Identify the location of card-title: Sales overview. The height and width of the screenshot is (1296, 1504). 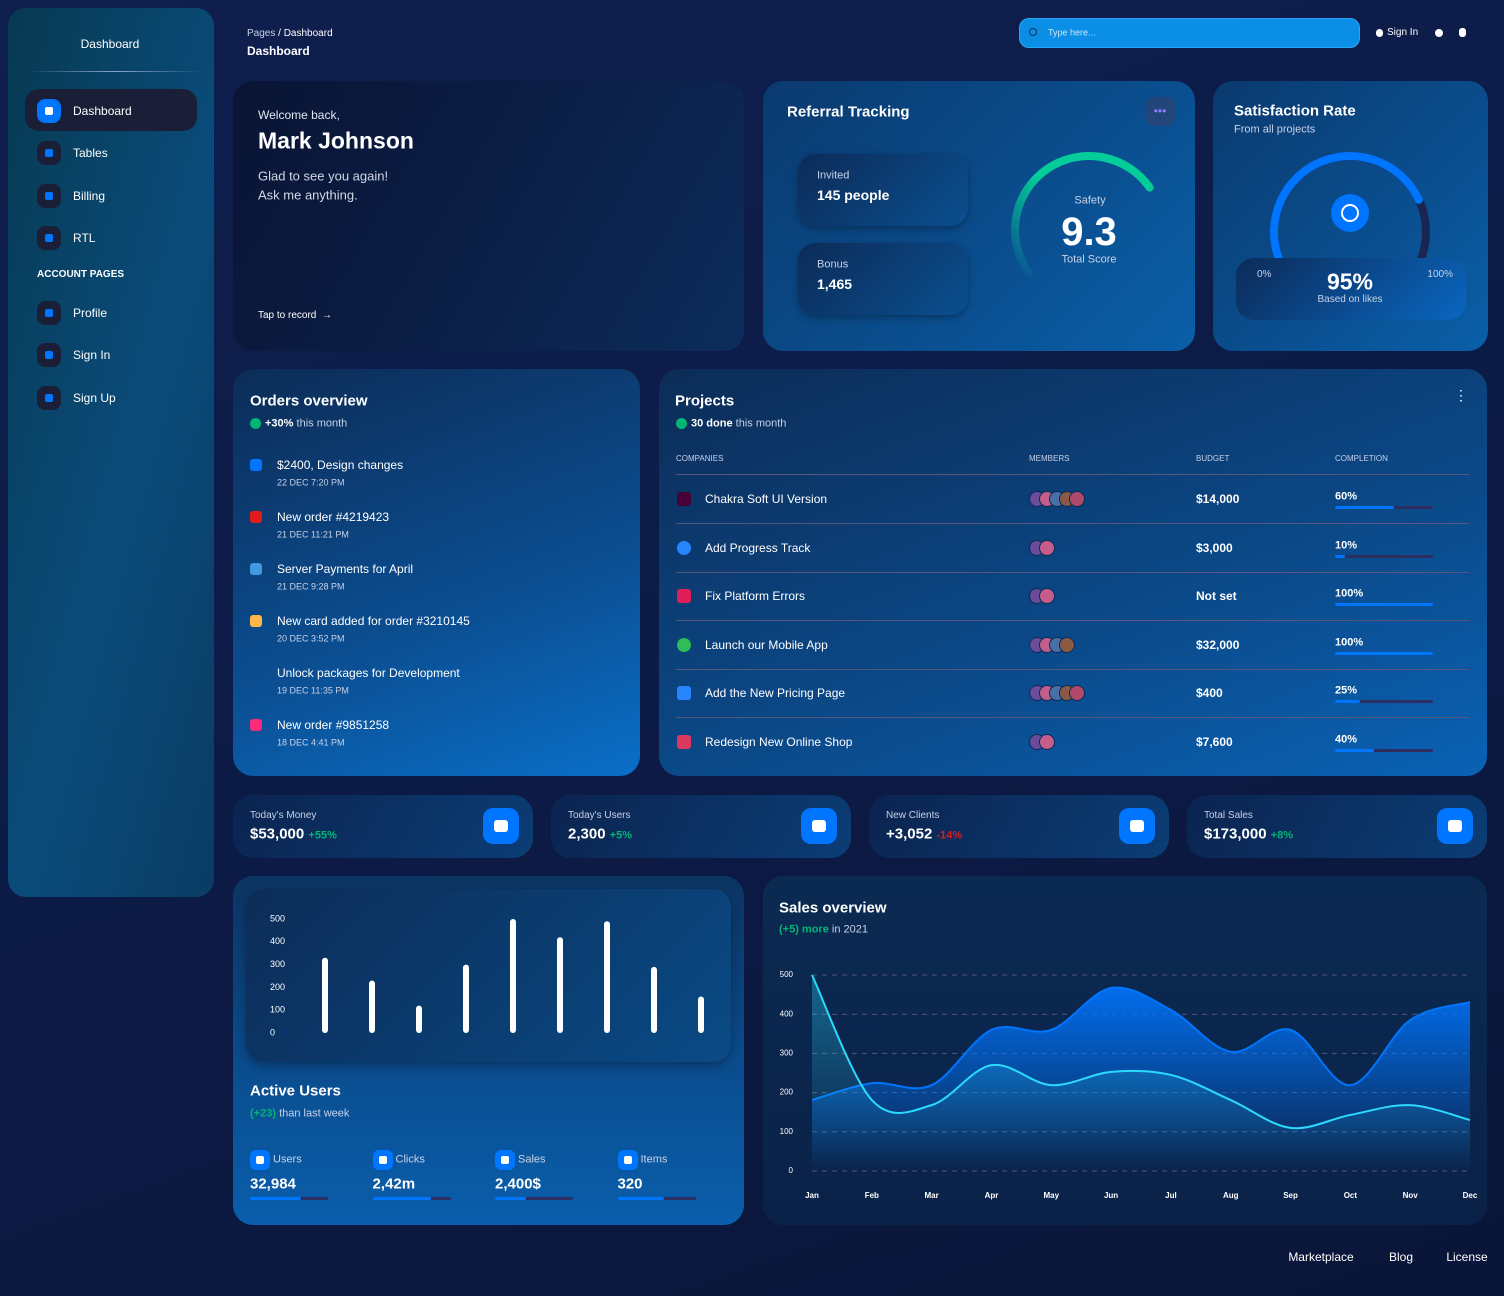
(833, 908).